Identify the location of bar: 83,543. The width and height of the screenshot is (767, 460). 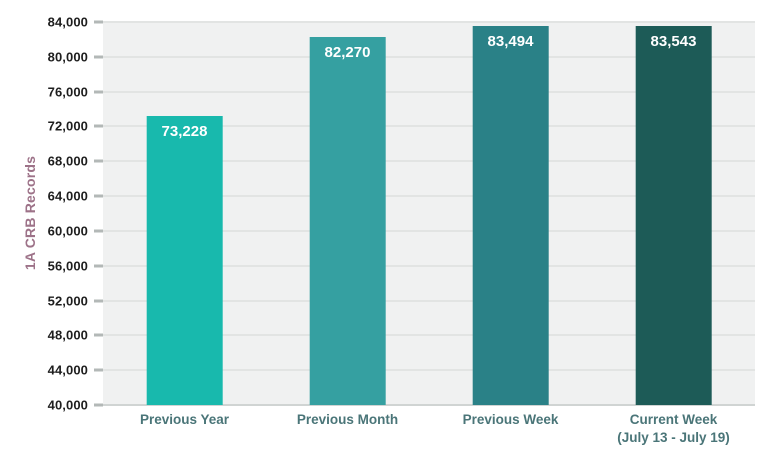
(673, 215).